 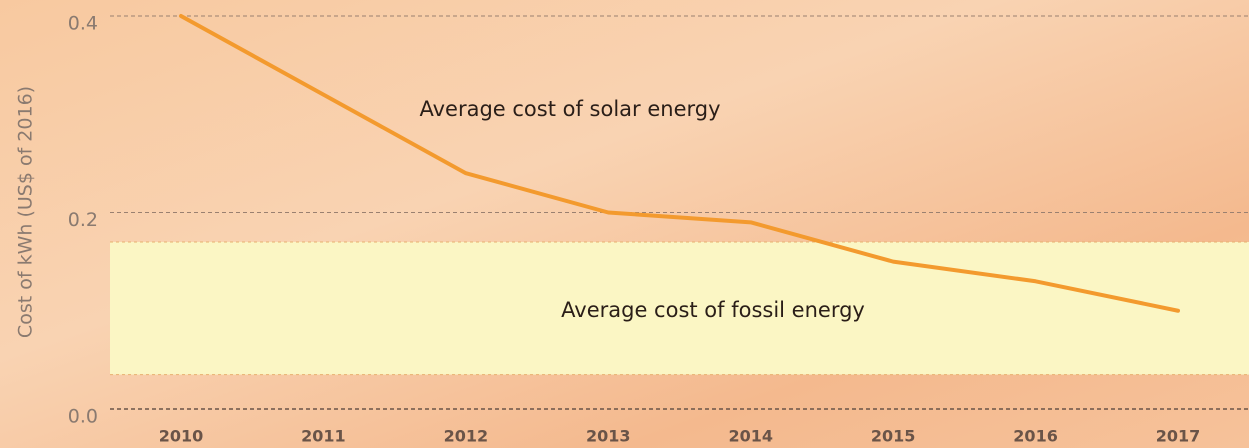 I want to click on y-axis-label: Cost of kWh (US$ of 2016), so click(x=26, y=212).